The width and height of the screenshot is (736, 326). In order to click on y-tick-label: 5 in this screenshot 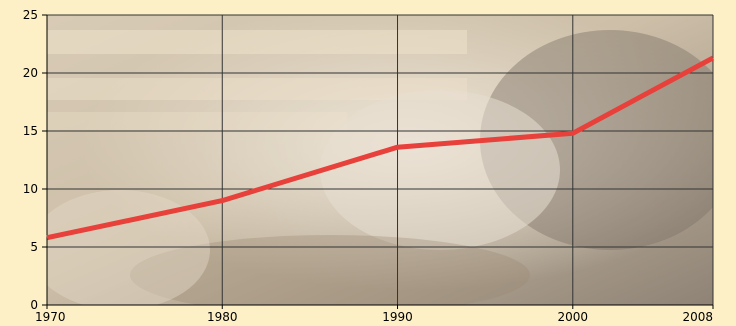, I will do `click(34, 247)`.